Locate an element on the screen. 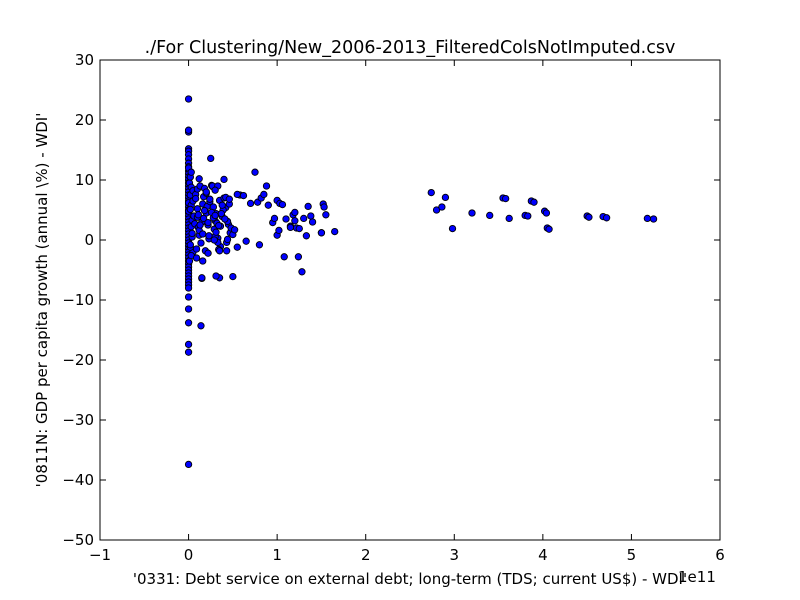 This screenshot has width=800, height=600. x-tick-label: 2 is located at coordinates (366, 555).